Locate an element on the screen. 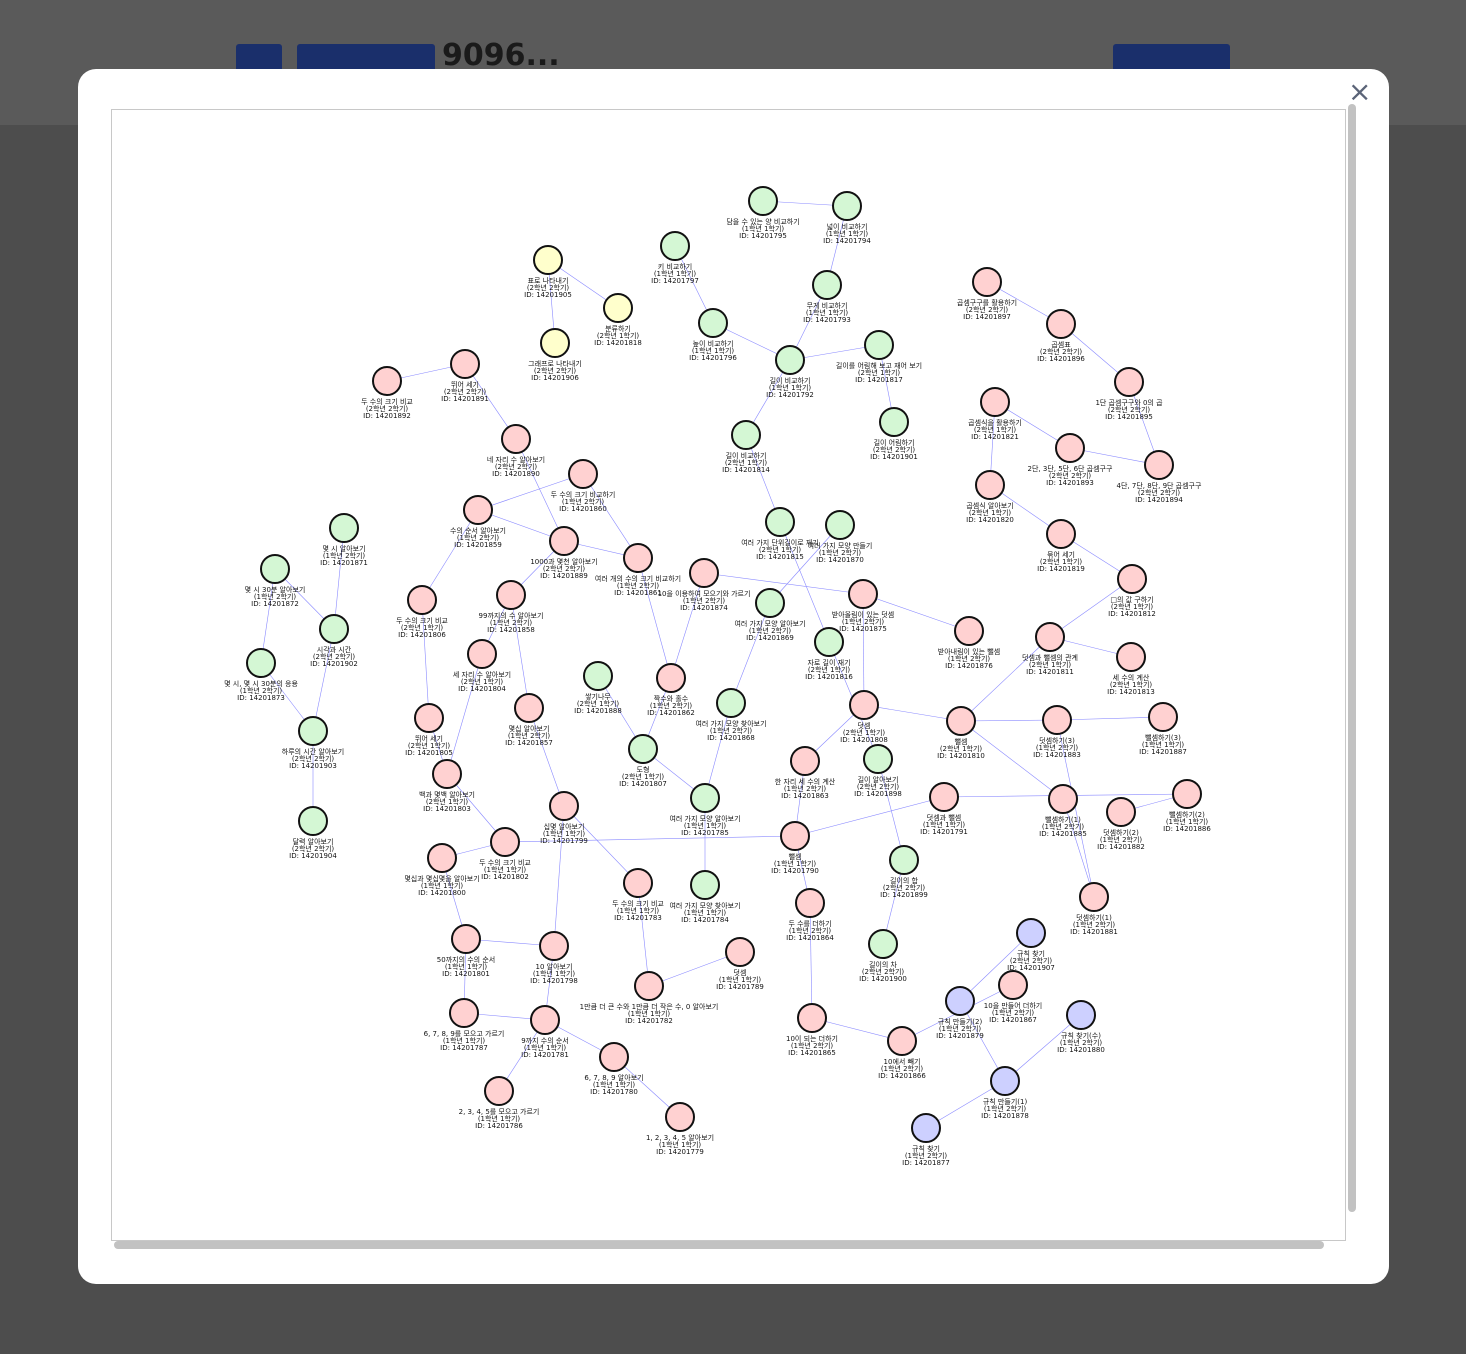 The width and height of the screenshot is (1466, 1354). graph-node: 여러 가지 모양 찾아보기(1학년 2학기)ID: 14201868 is located at coordinates (731, 715).